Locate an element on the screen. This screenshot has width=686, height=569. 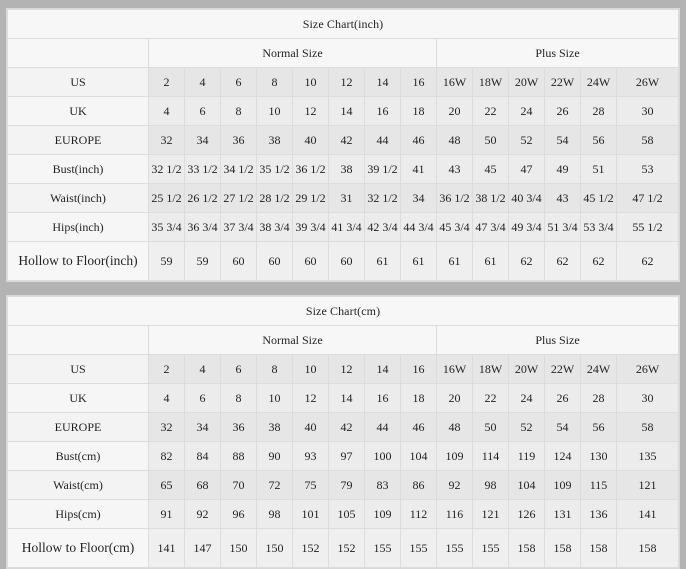
table-cell: 88 is located at coordinates (238, 456).